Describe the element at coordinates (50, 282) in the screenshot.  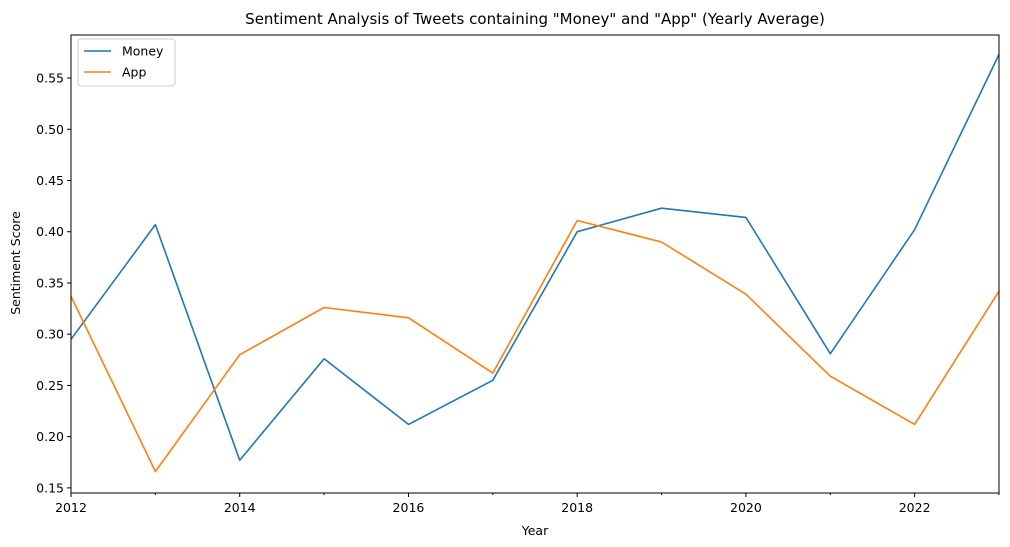
I see `y-tick-label: 0.35` at that location.